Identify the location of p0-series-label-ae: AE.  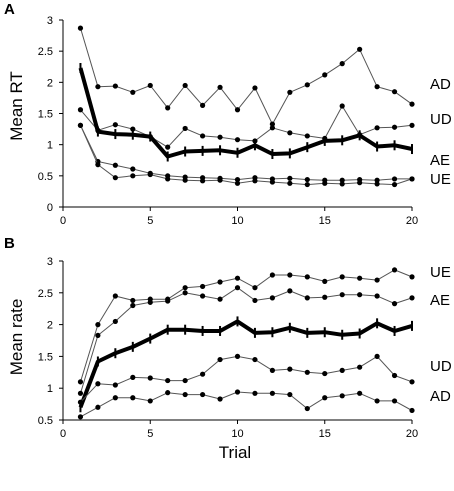
(440, 160).